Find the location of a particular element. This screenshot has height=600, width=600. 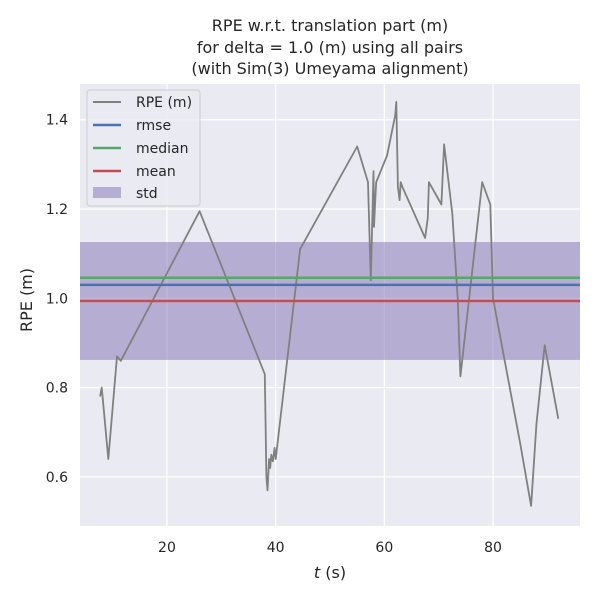

x-tick-label: 80 is located at coordinates (493, 548).